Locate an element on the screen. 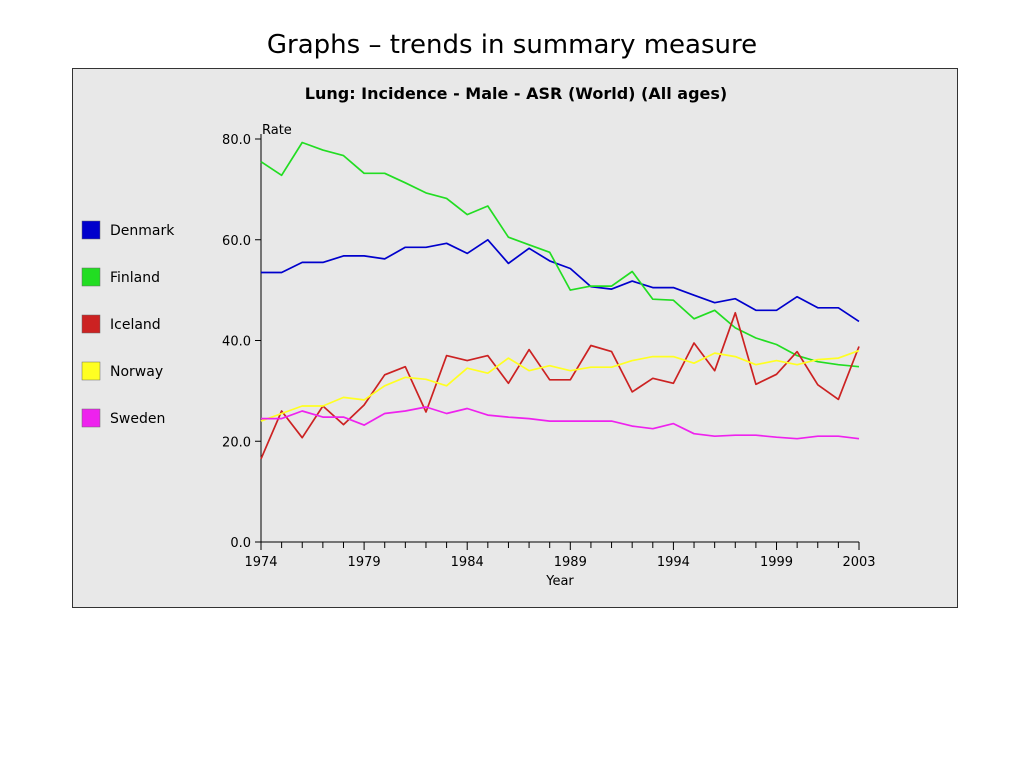 The height and width of the screenshot is (768, 1024). series-line-iceland is located at coordinates (560, 385).